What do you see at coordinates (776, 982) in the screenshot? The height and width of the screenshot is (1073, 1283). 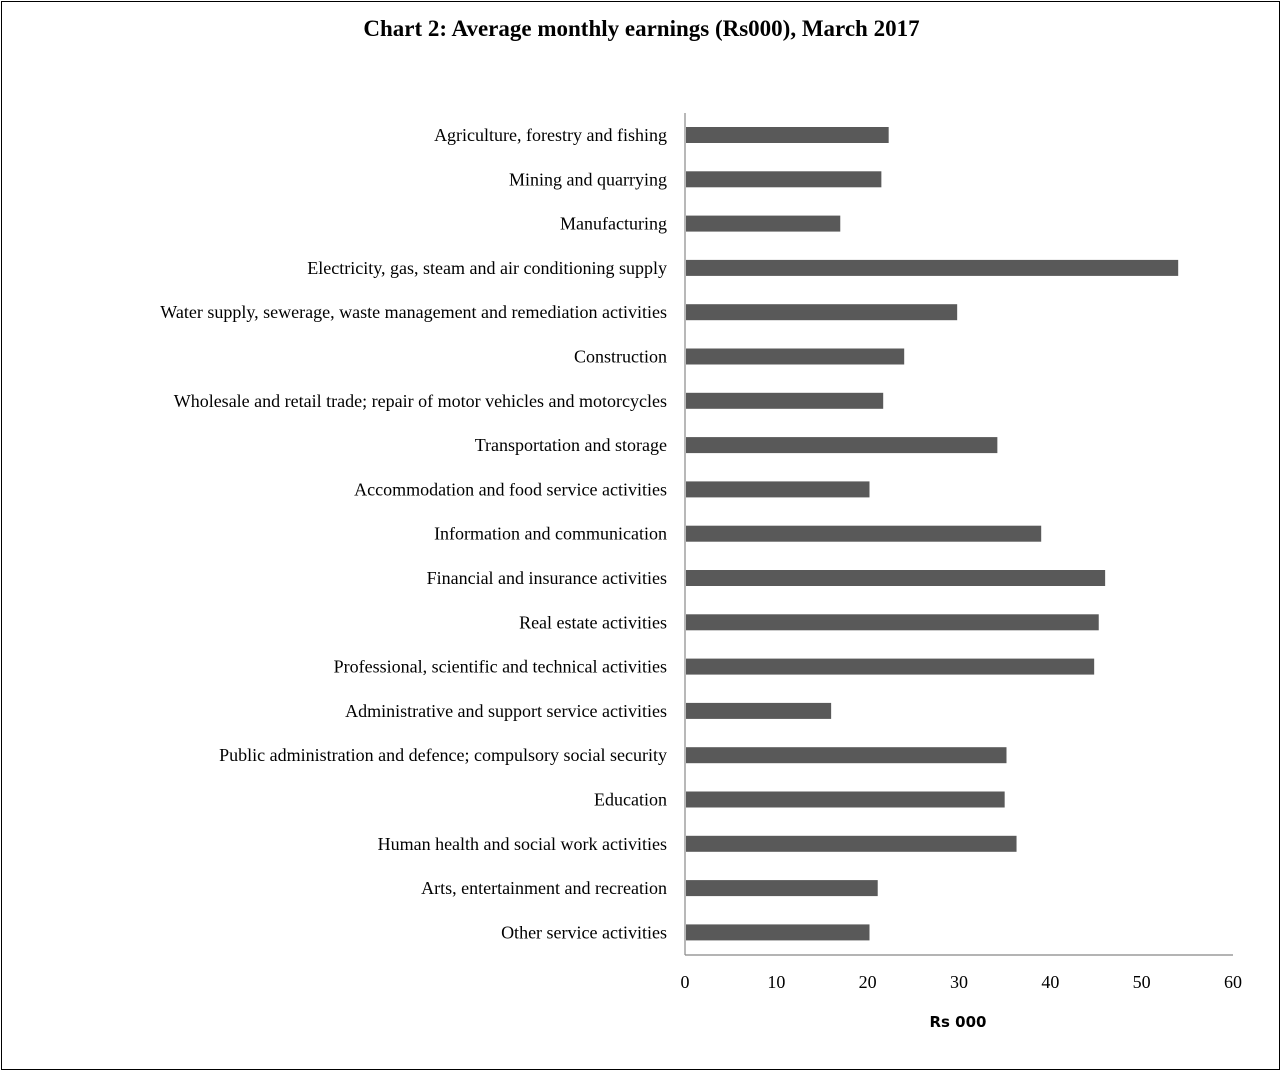 I see `x-tick-label: 10` at bounding box center [776, 982].